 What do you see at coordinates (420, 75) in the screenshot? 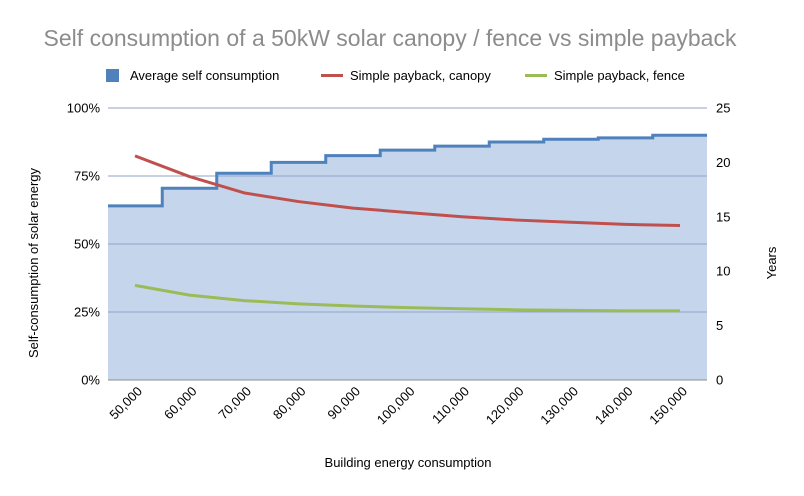
I see `legend-label-simple-payback-canopy: Simple payback, canopy` at bounding box center [420, 75].